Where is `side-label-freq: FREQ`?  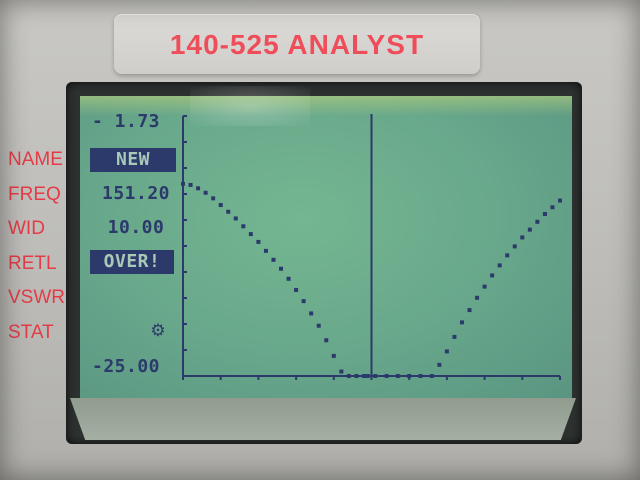
side-label-freq: FREQ is located at coordinates (34, 194).